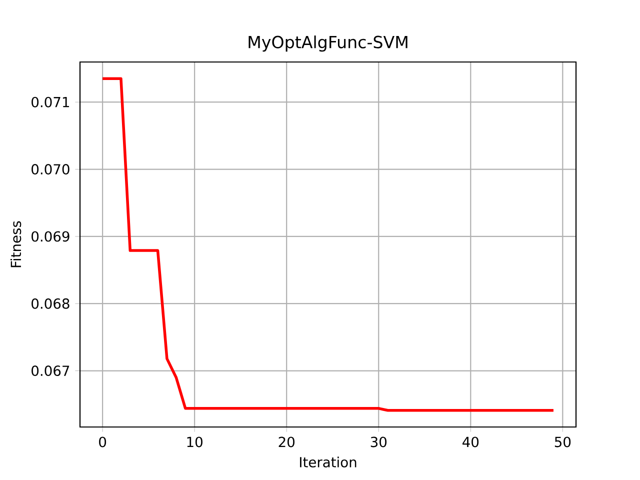 This screenshot has height=480, width=640. What do you see at coordinates (194, 442) in the screenshot?
I see `x-tick-label: 10` at bounding box center [194, 442].